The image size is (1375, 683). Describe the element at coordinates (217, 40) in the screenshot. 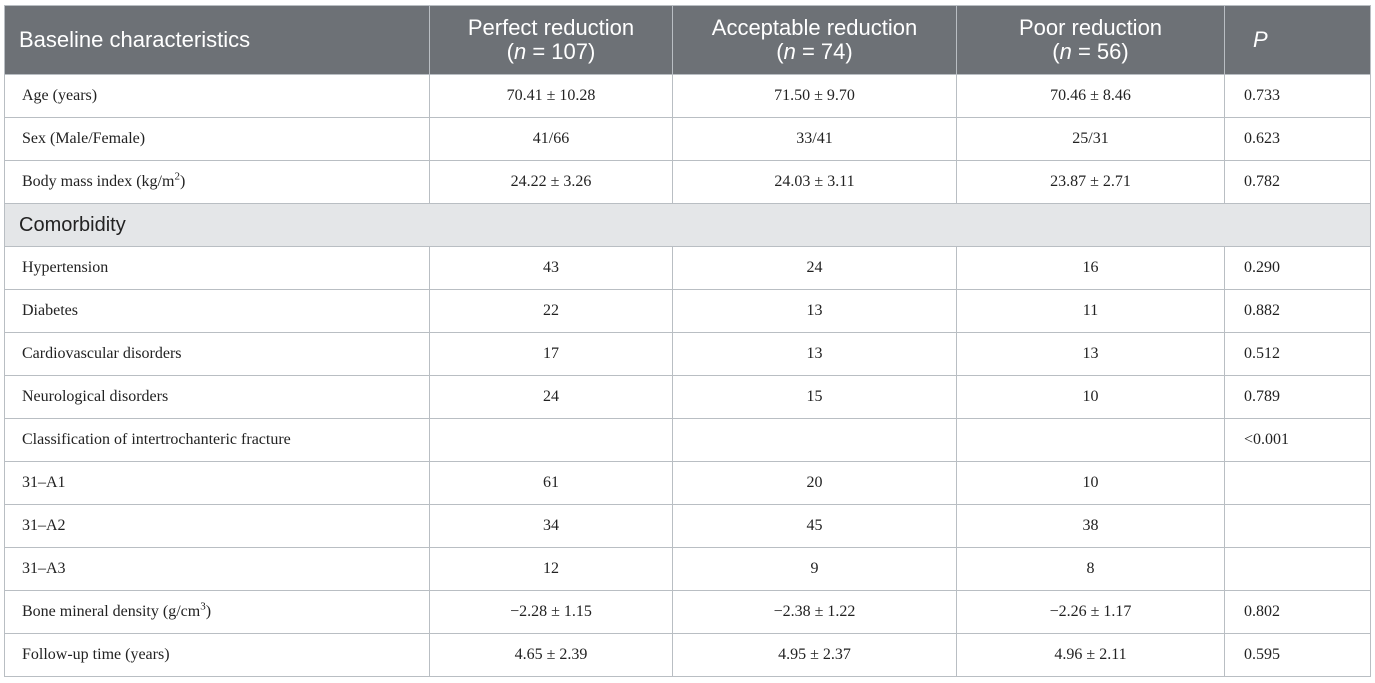

I see `header-baseline-characteristics: Baseline characteristics` at that location.